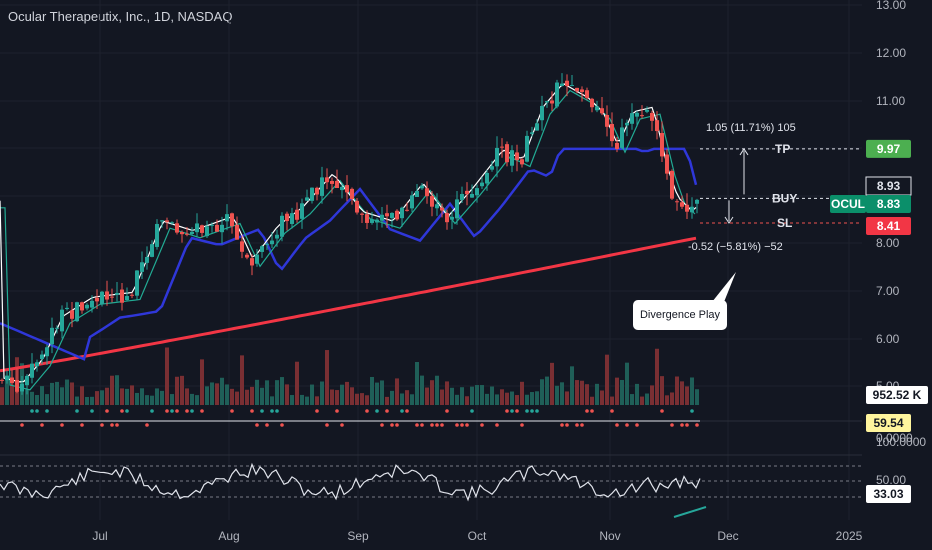 This screenshot has height=550, width=932. What do you see at coordinates (735, 247) in the screenshot?
I see `stop-annotation: -0.52 (−5.81%) −52` at bounding box center [735, 247].